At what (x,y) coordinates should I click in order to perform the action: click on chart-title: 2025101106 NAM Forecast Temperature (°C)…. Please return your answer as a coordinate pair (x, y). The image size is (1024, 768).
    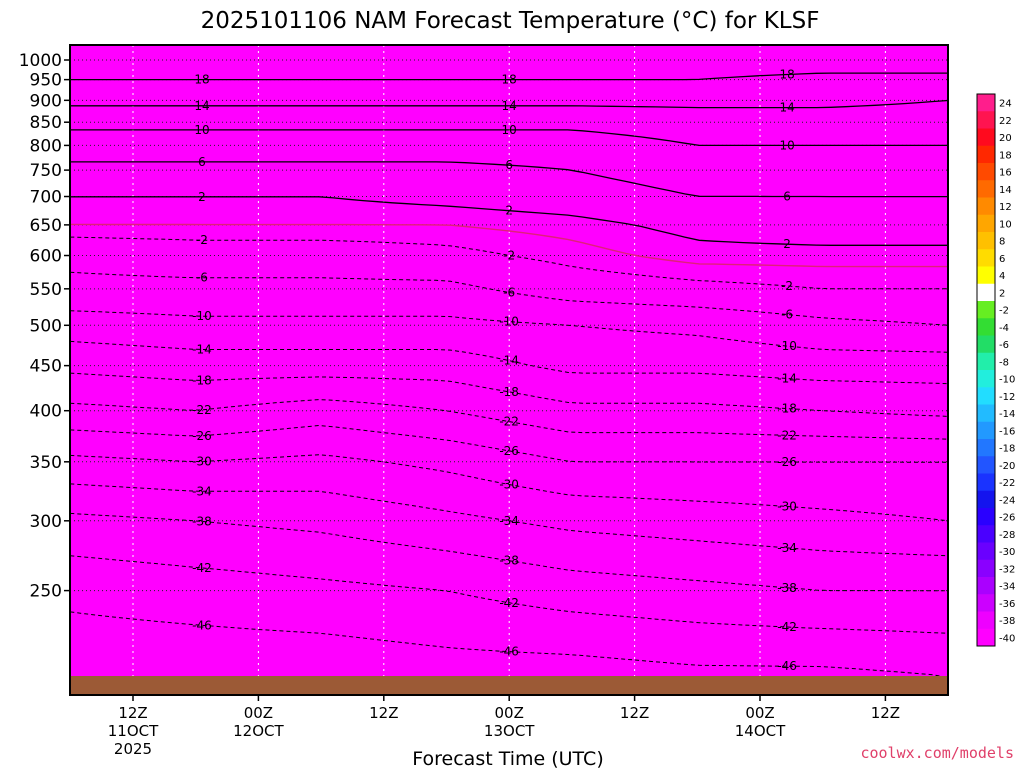
    Looking at the image, I should click on (510, 21).